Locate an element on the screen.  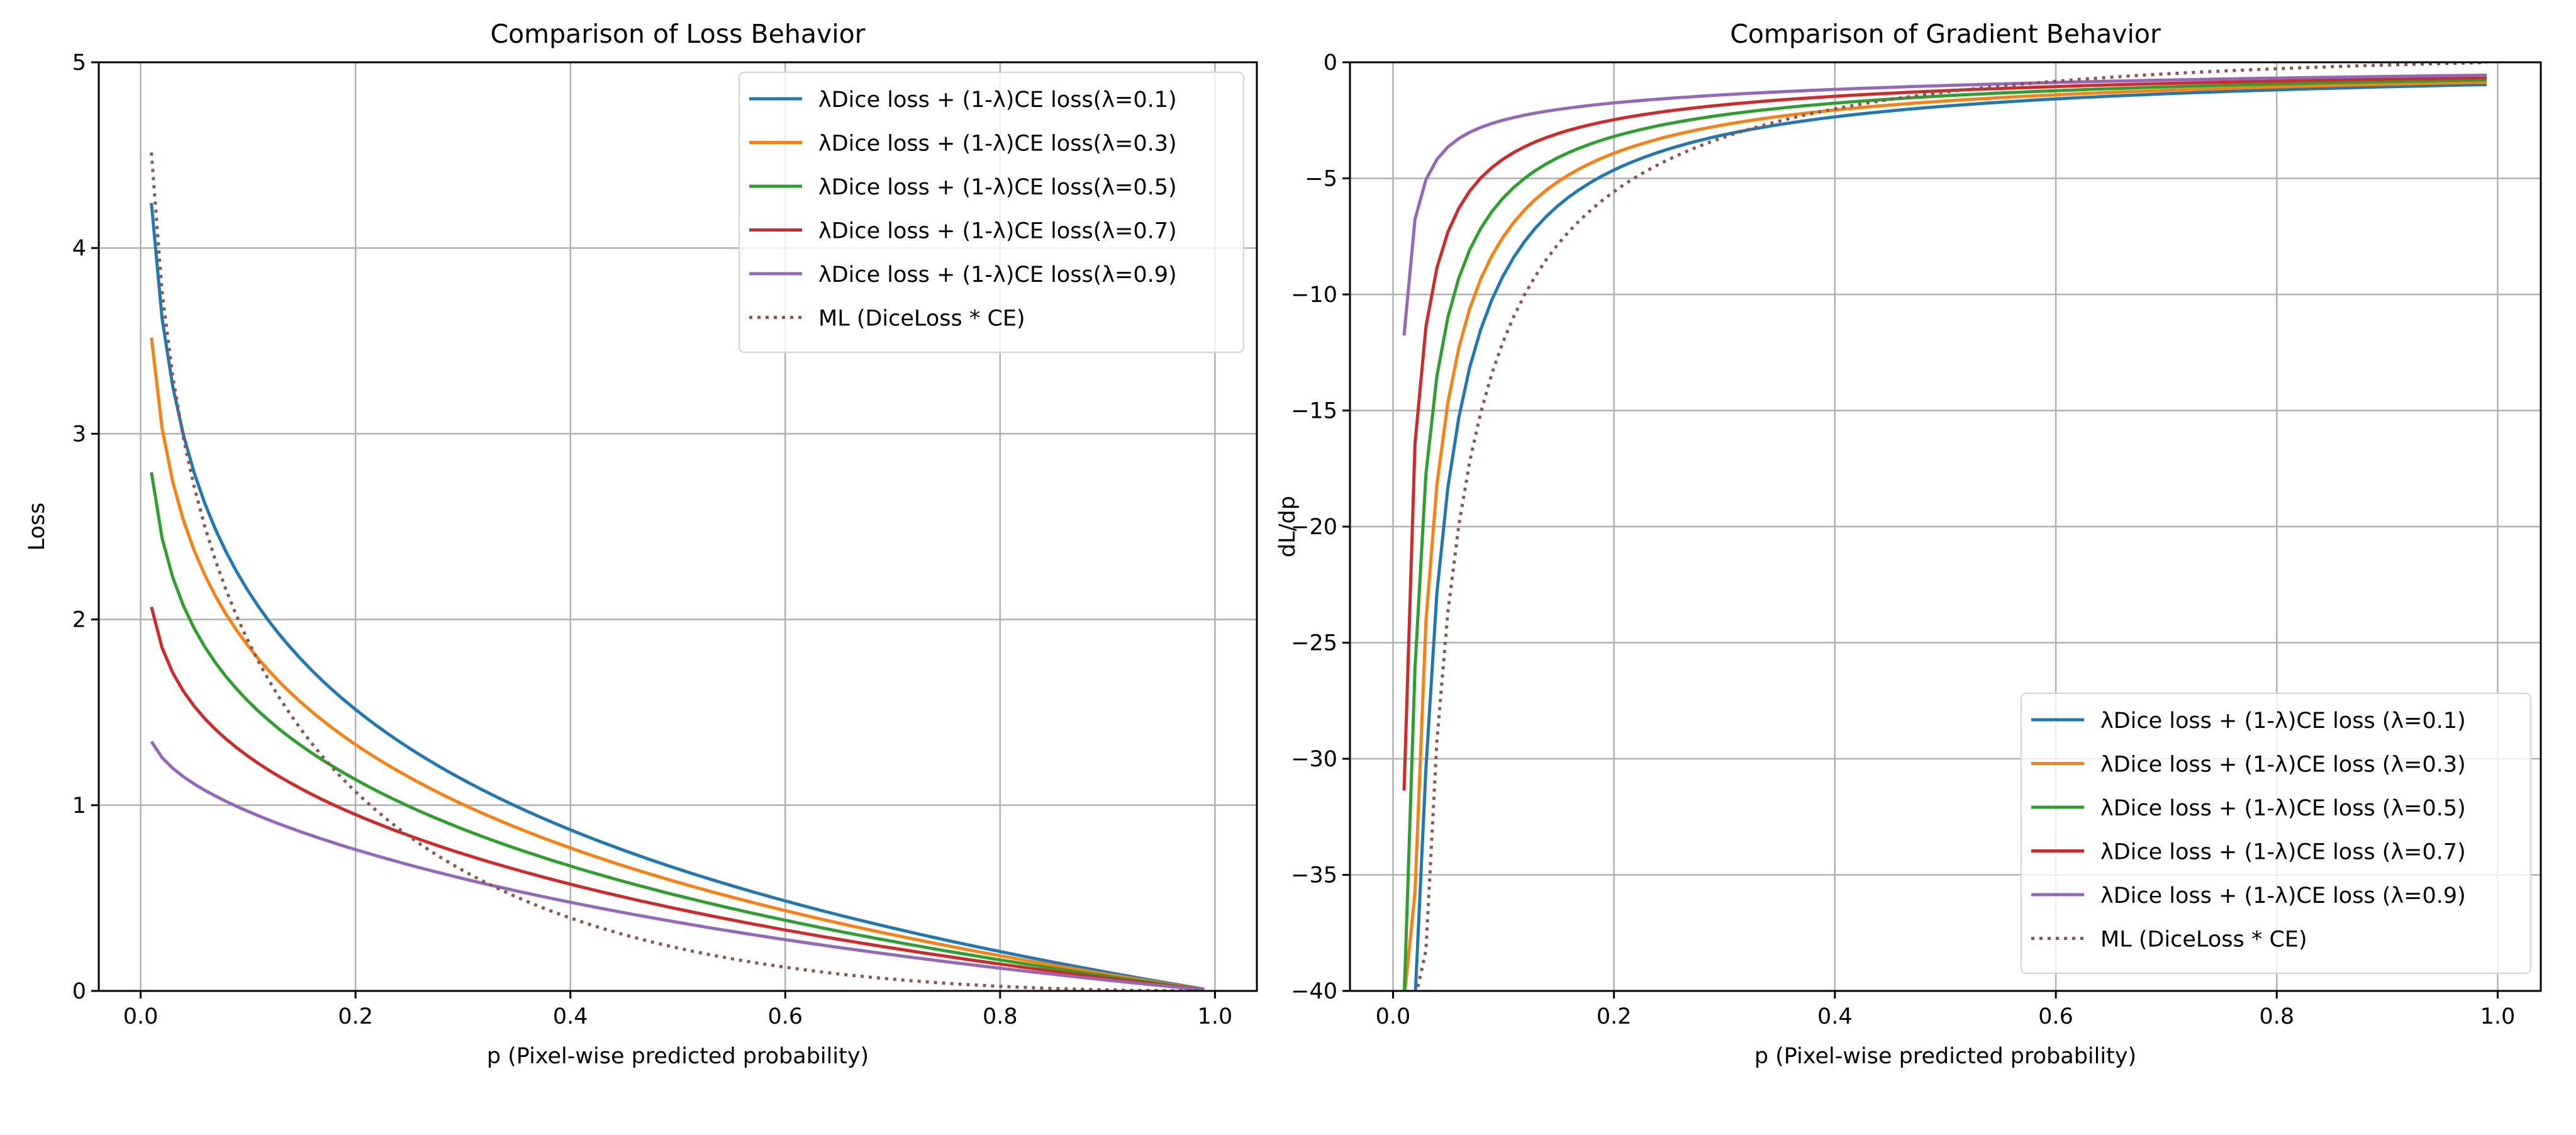
y-tick-label: −20 is located at coordinates (1314, 527).